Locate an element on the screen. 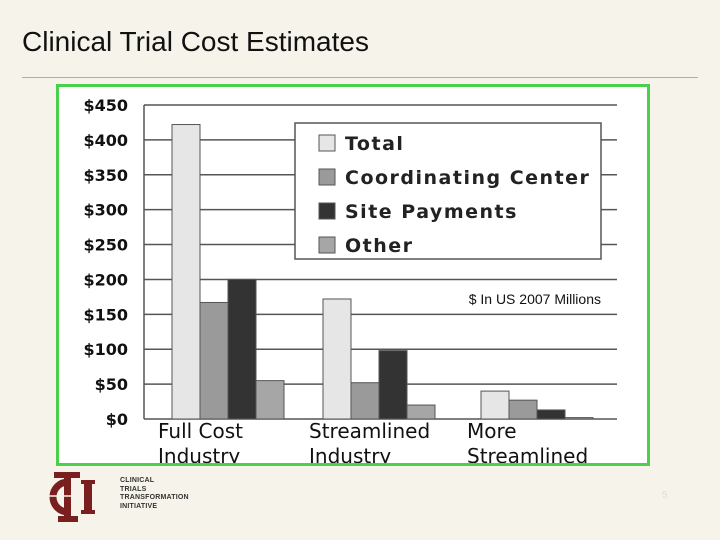  legend-label: Other is located at coordinates (379, 246).